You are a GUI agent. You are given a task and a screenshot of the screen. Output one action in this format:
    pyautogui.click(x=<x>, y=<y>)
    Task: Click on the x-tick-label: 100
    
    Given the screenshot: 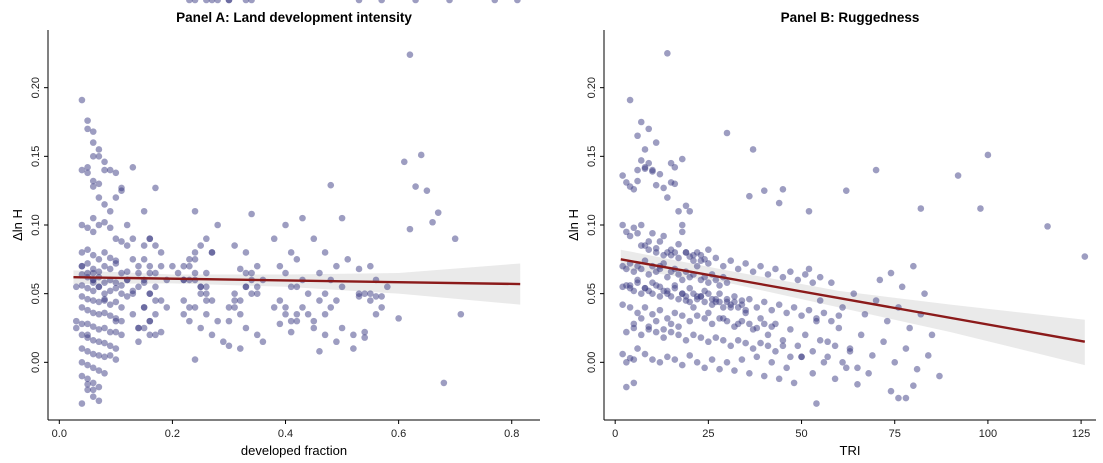 What is the action you would take?
    pyautogui.click(x=988, y=434)
    